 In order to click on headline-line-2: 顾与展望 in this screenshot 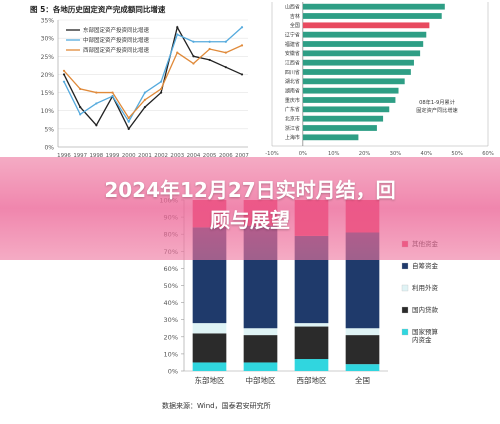, I will do `click(250, 220)`.